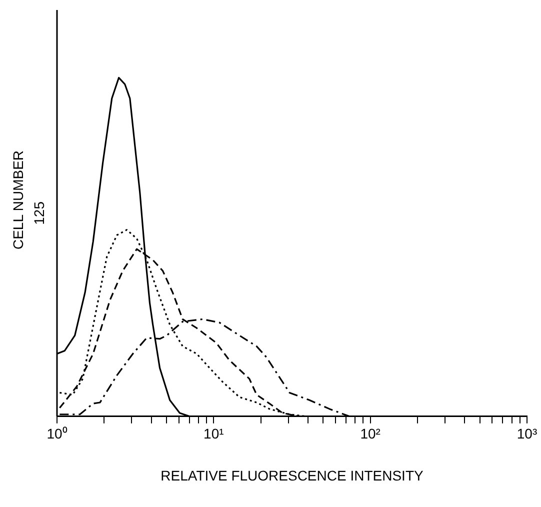  I want to click on text: 125, so click(38, 213).